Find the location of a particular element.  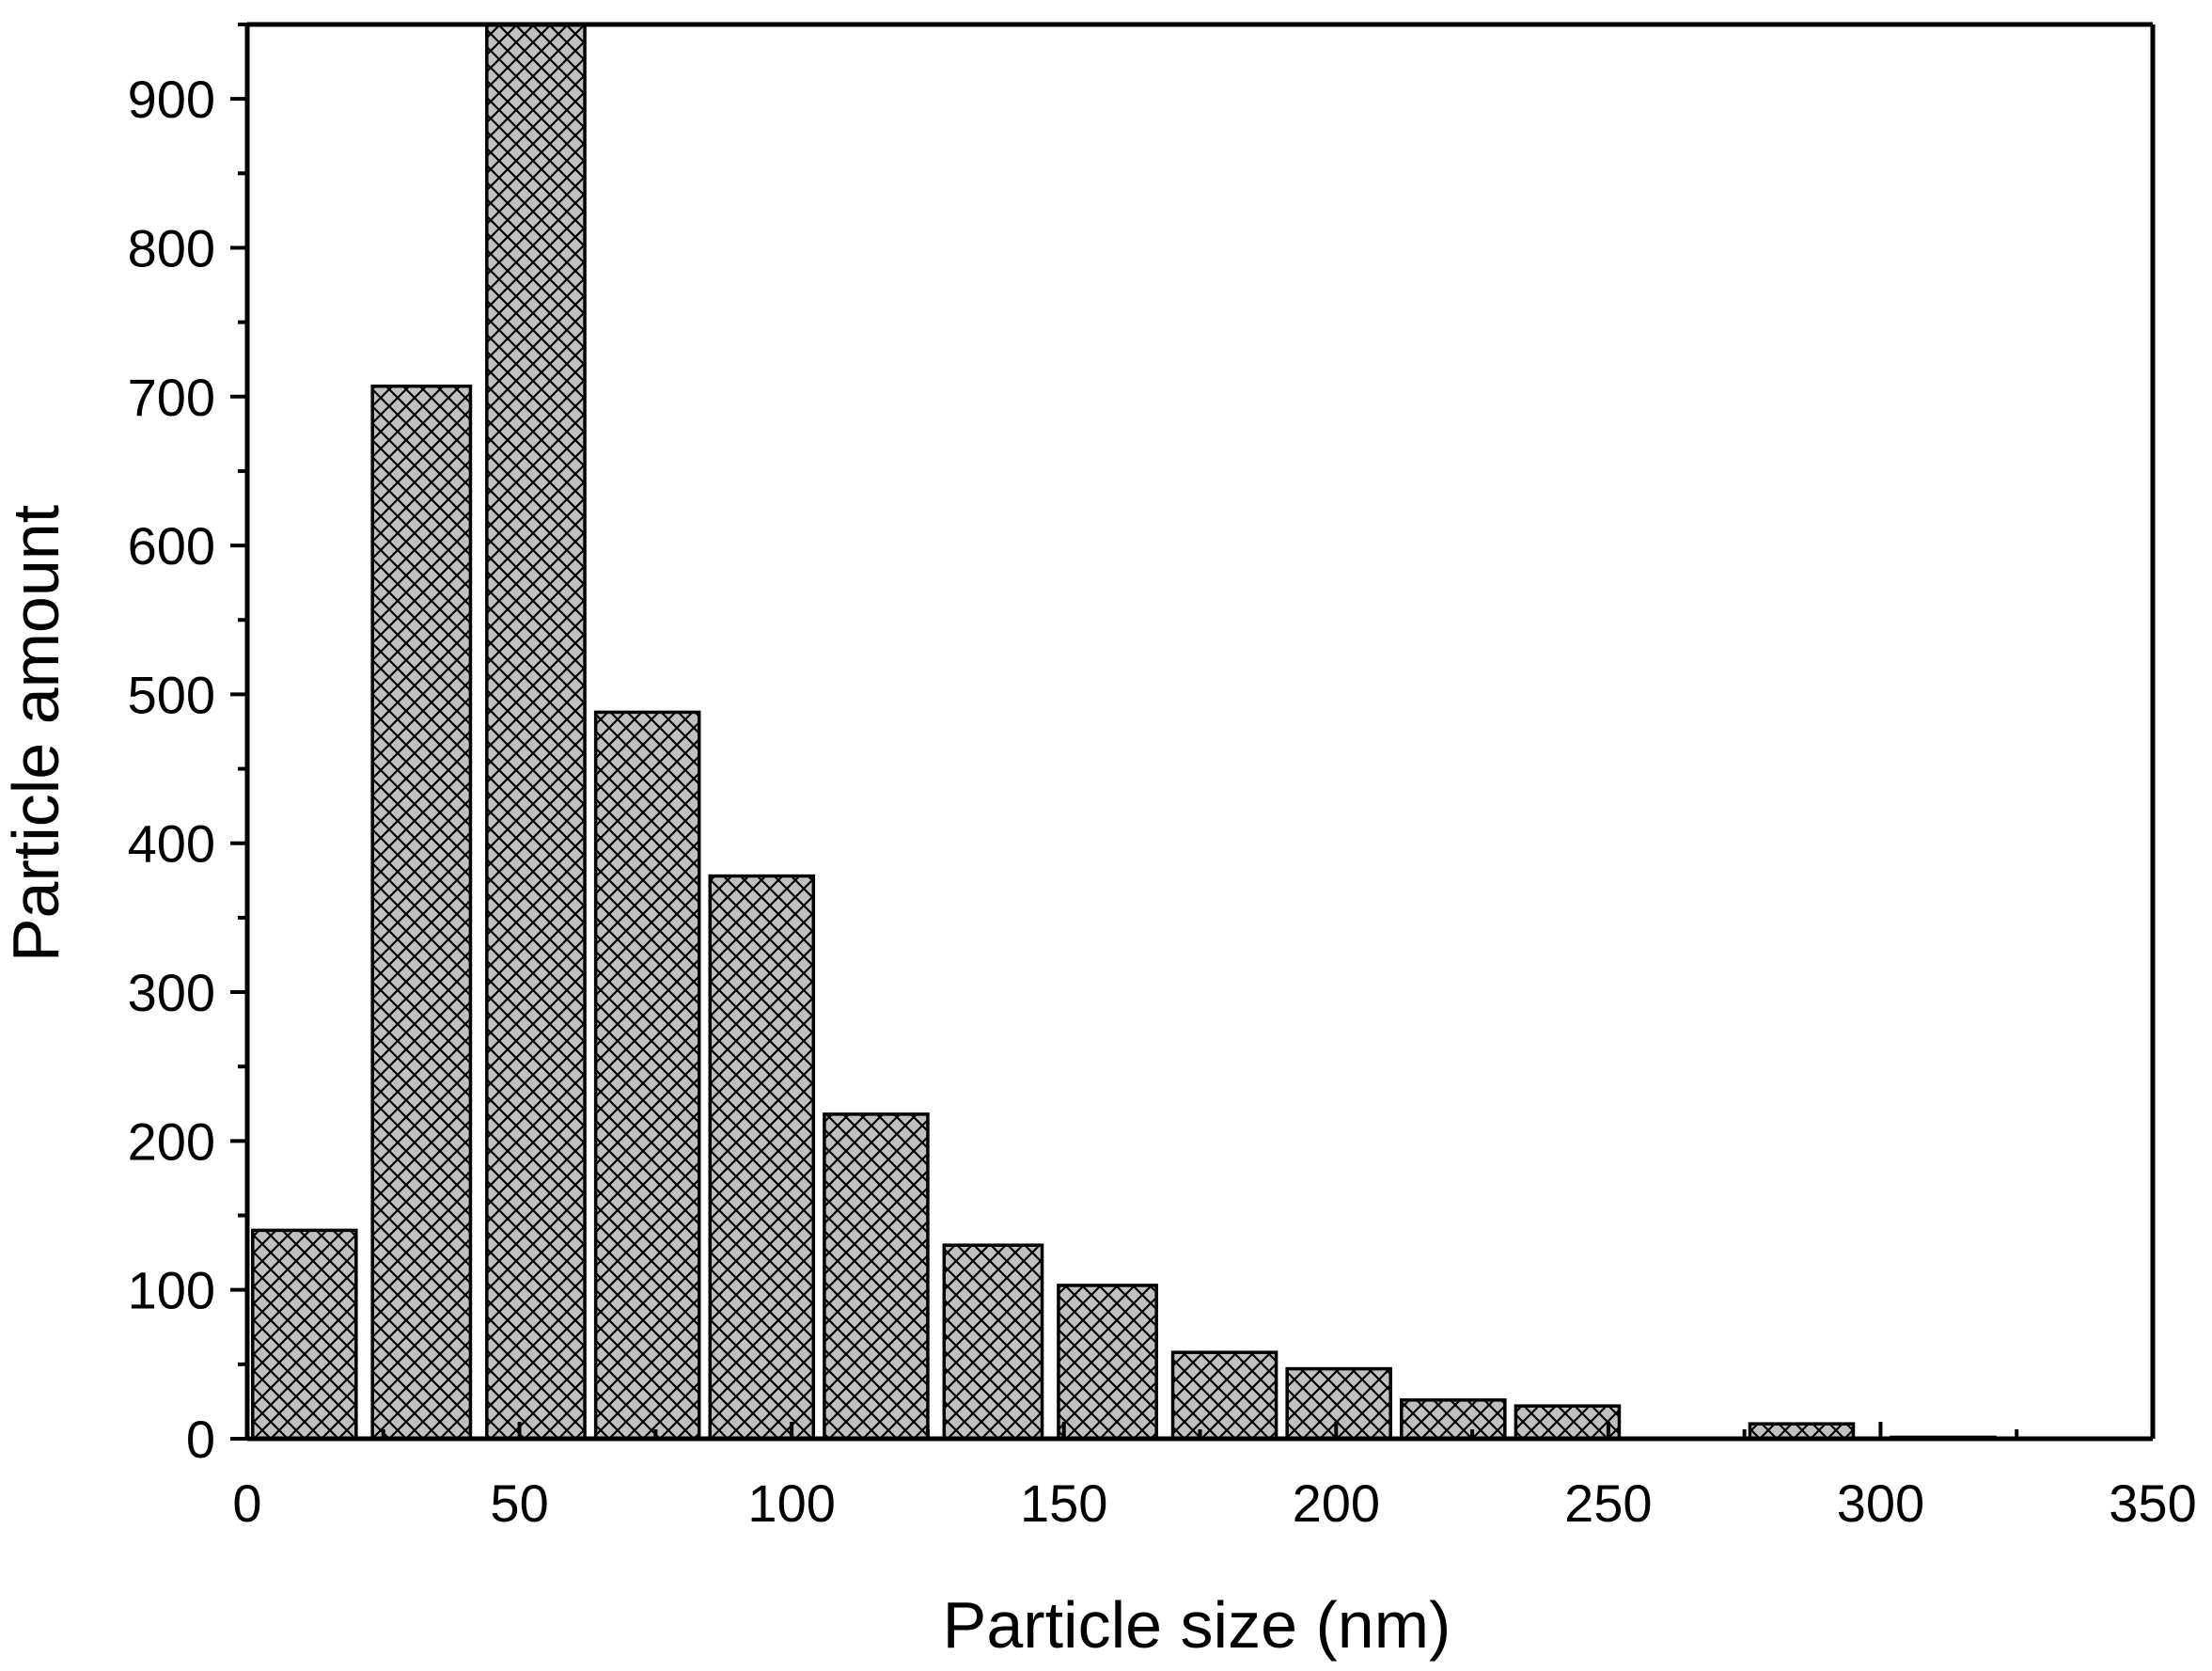

x-tick-label: 150 is located at coordinates (1063, 1503).